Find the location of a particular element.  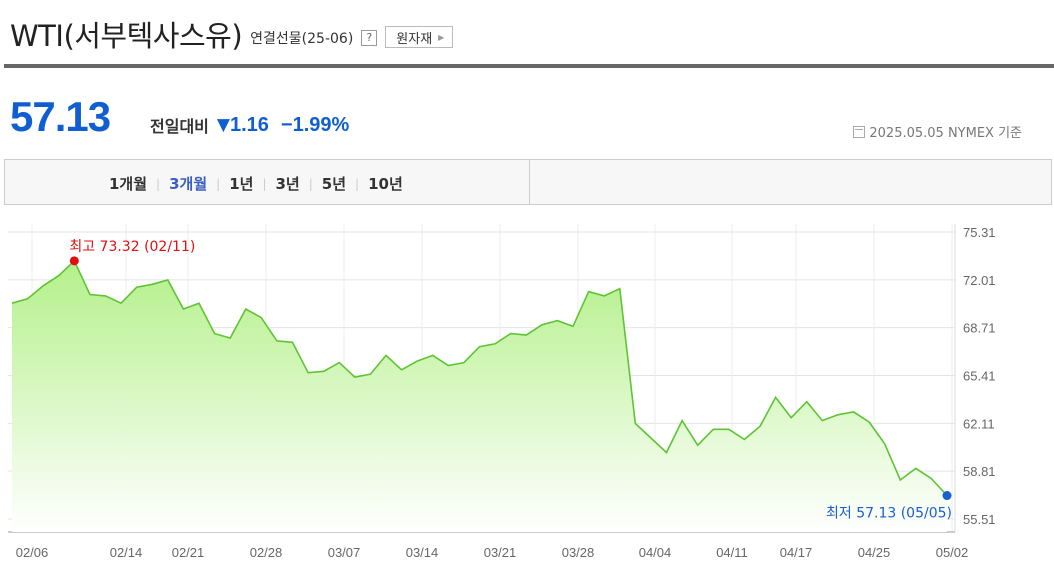

x-tick-label: 02/28 is located at coordinates (266, 552).